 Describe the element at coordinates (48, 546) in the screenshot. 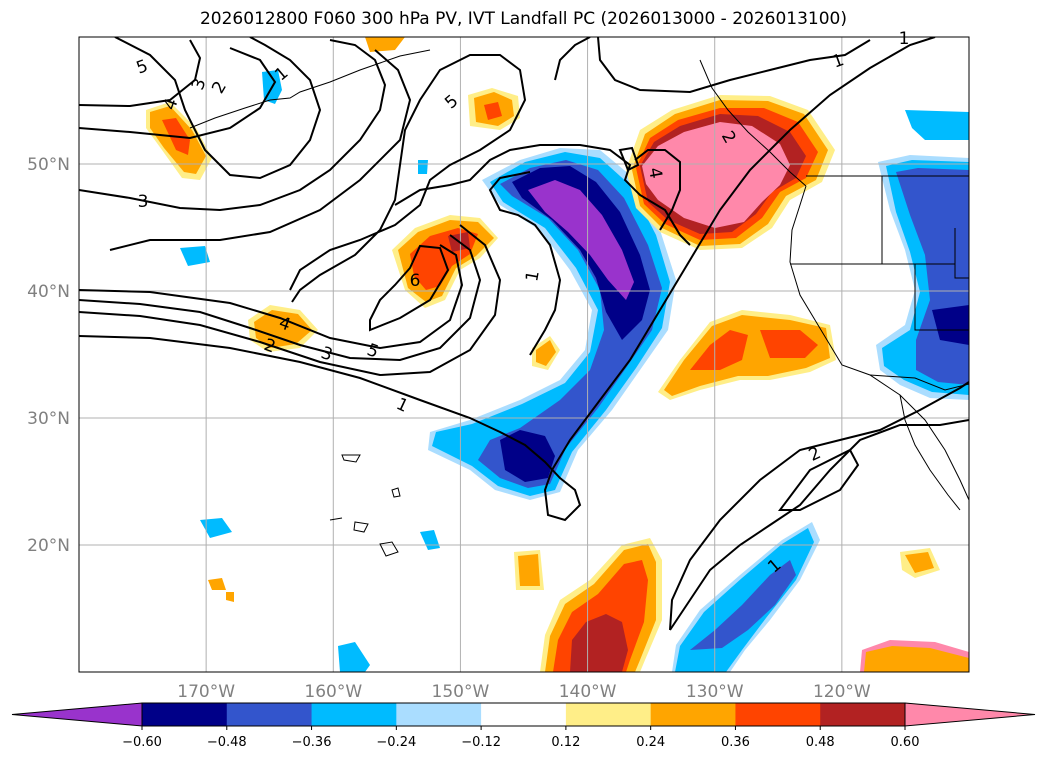

I see `y-tick-label: 20°N` at that location.